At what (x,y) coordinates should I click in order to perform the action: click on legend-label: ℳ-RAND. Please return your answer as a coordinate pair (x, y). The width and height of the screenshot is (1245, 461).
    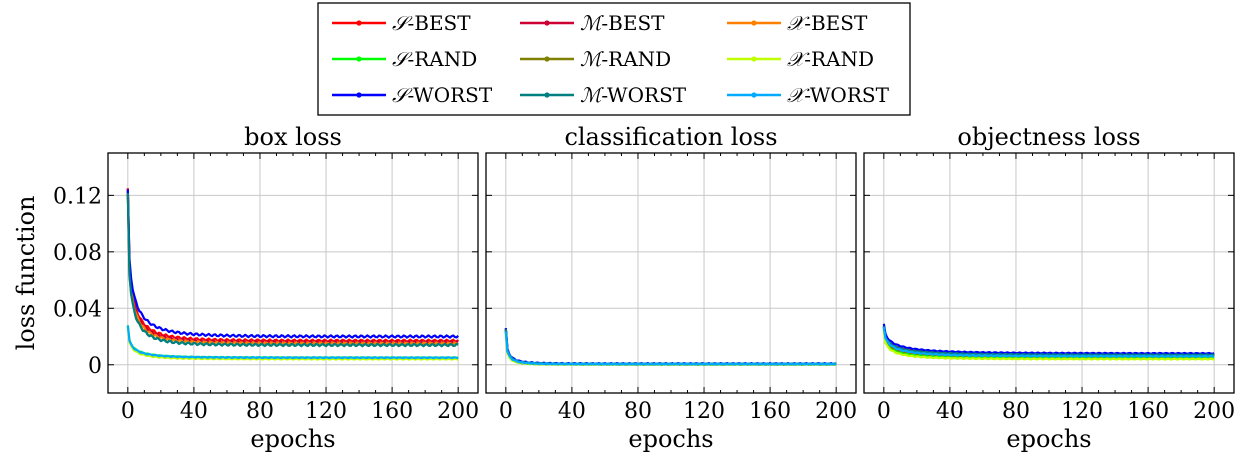
    Looking at the image, I should click on (625, 59).